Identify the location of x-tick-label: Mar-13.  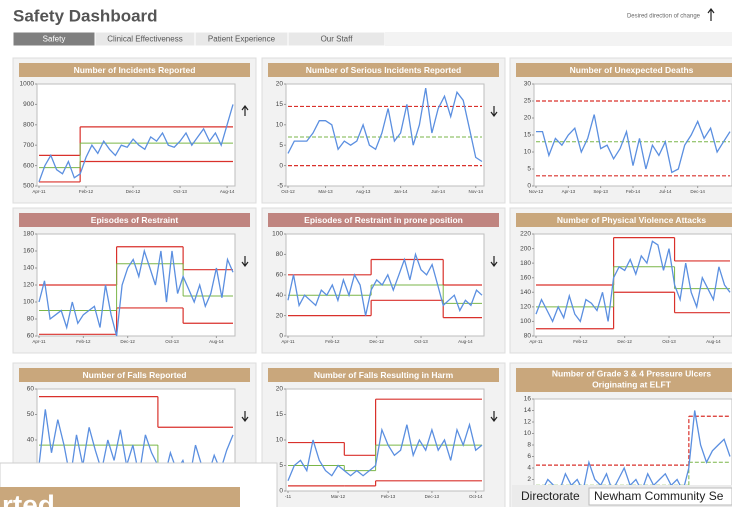
(325, 191).